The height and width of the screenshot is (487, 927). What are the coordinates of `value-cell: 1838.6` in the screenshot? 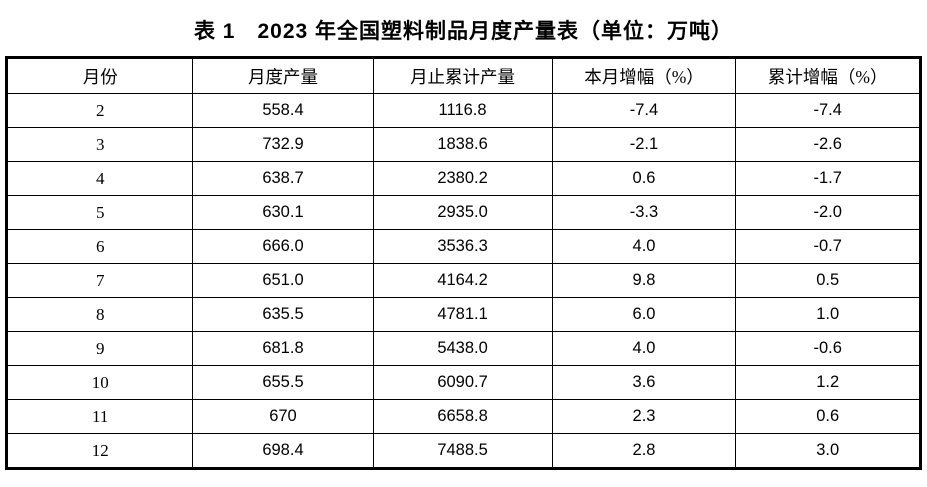 It's located at (462, 144).